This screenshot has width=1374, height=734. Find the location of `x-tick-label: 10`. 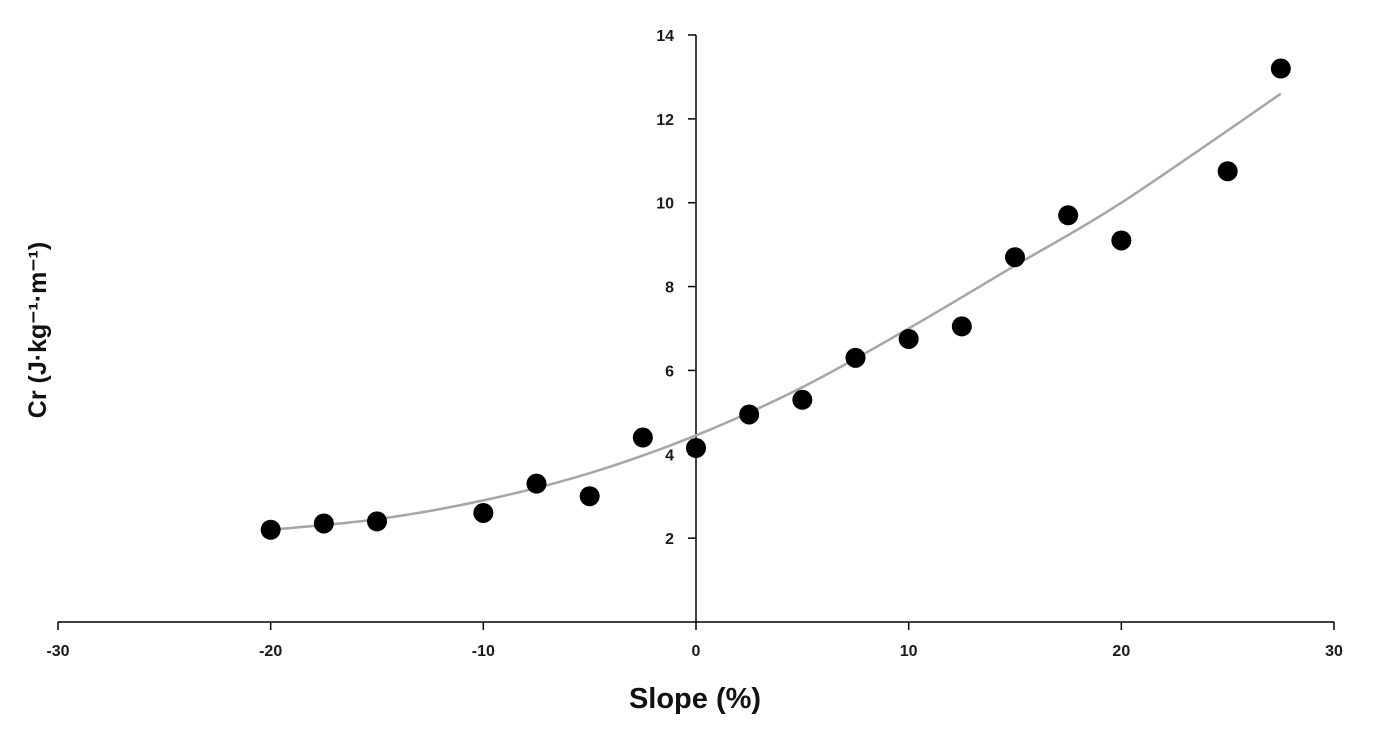

x-tick-label: 10 is located at coordinates (909, 651).